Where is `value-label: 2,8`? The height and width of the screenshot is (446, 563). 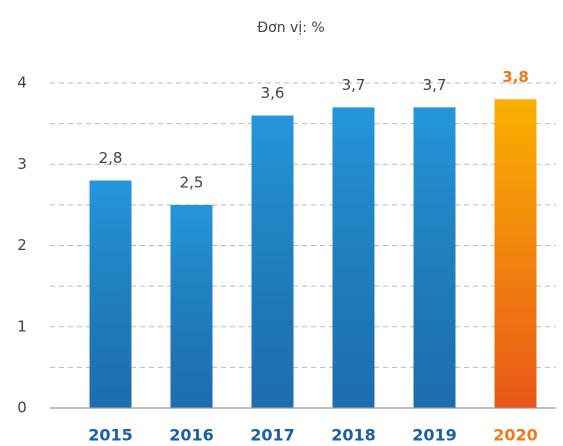
value-label: 2,8 is located at coordinates (111, 158).